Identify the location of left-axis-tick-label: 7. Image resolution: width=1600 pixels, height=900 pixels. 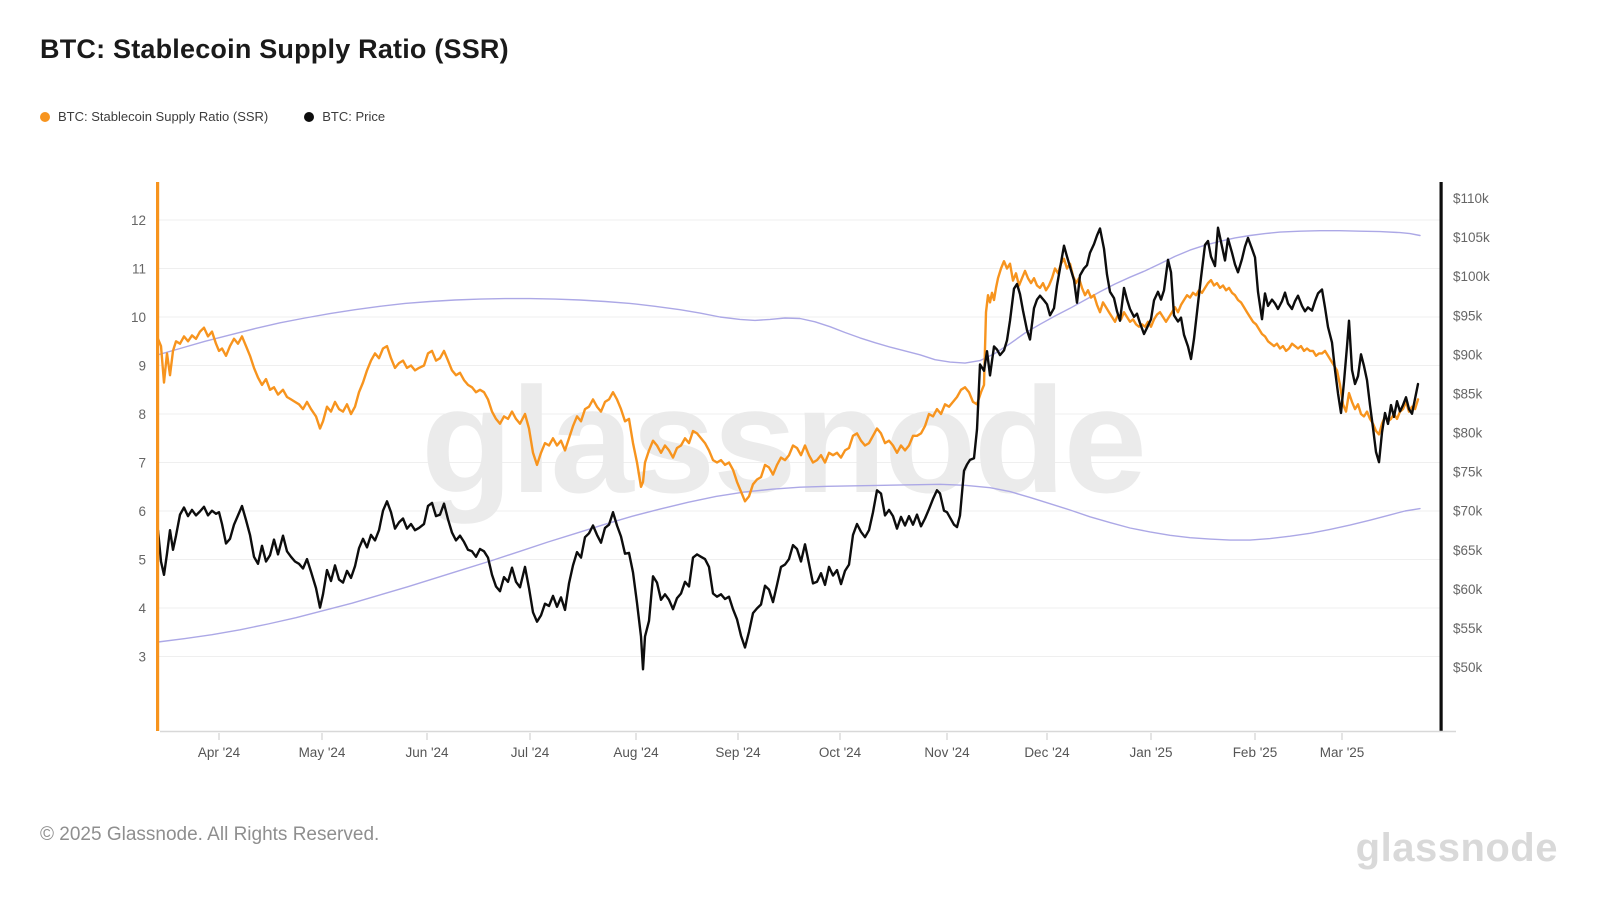
(142, 463).